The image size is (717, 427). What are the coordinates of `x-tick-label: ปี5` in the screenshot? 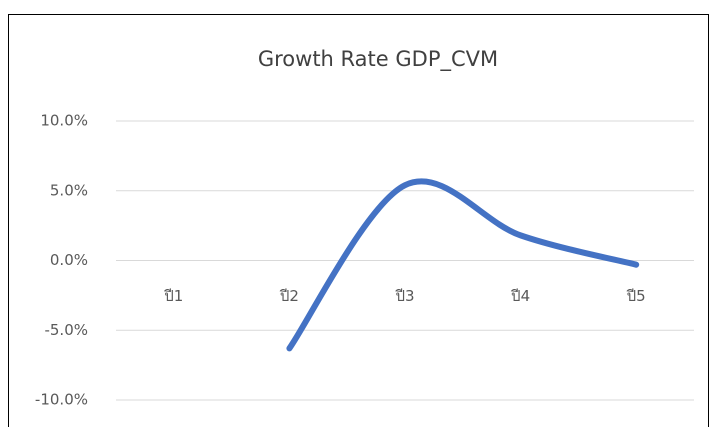 It's located at (636, 296).